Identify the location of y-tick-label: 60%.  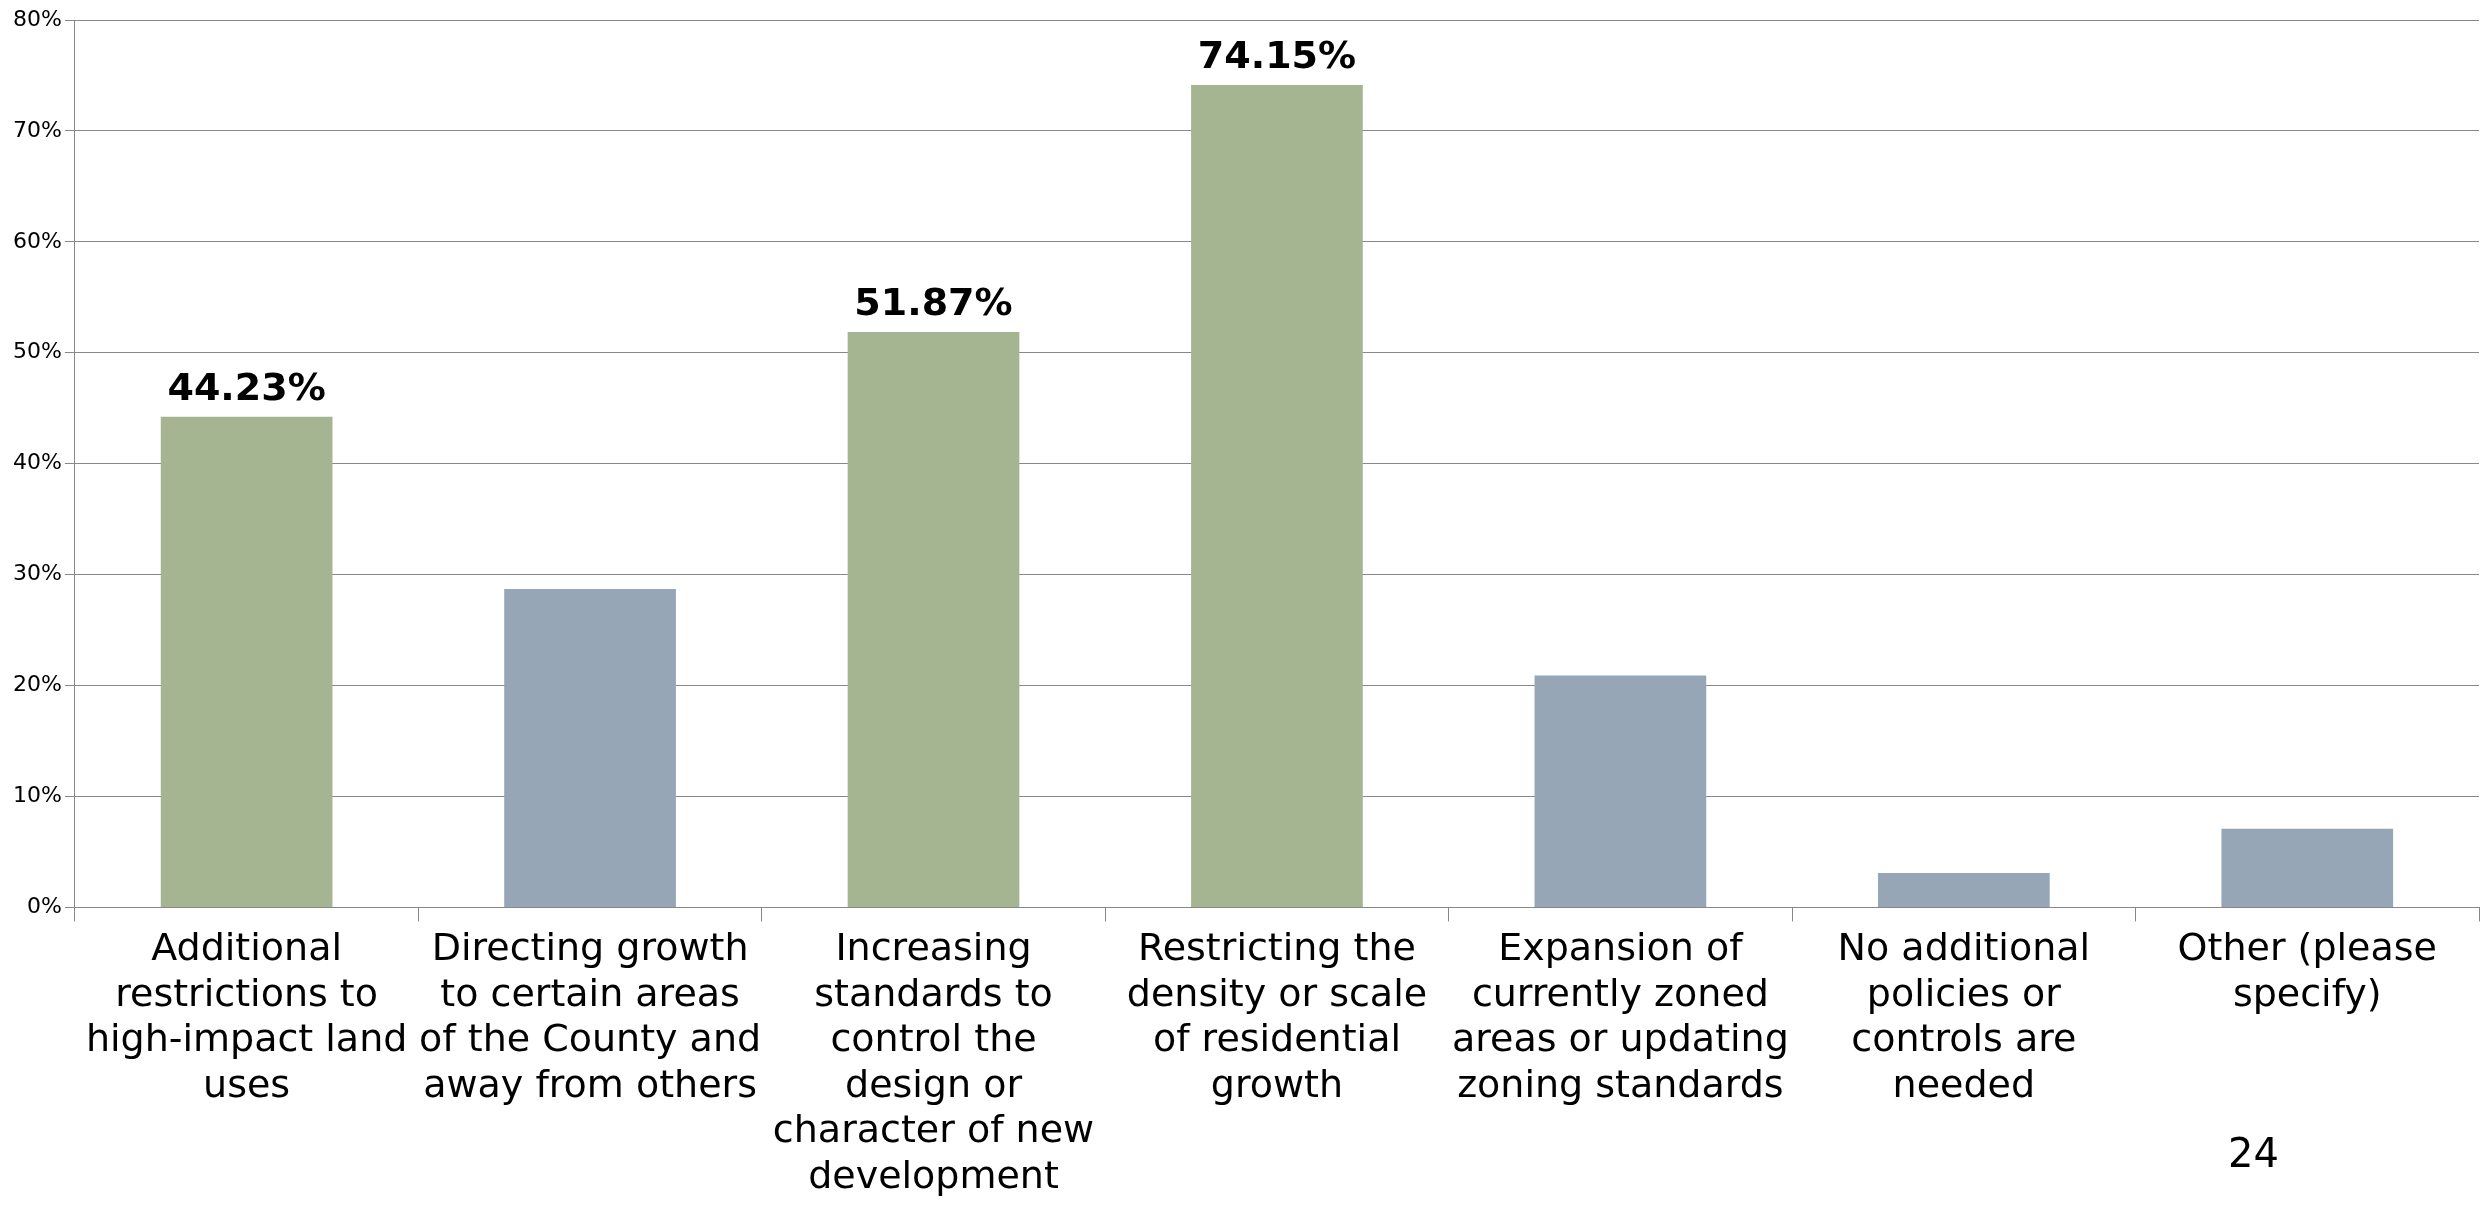
(37, 240).